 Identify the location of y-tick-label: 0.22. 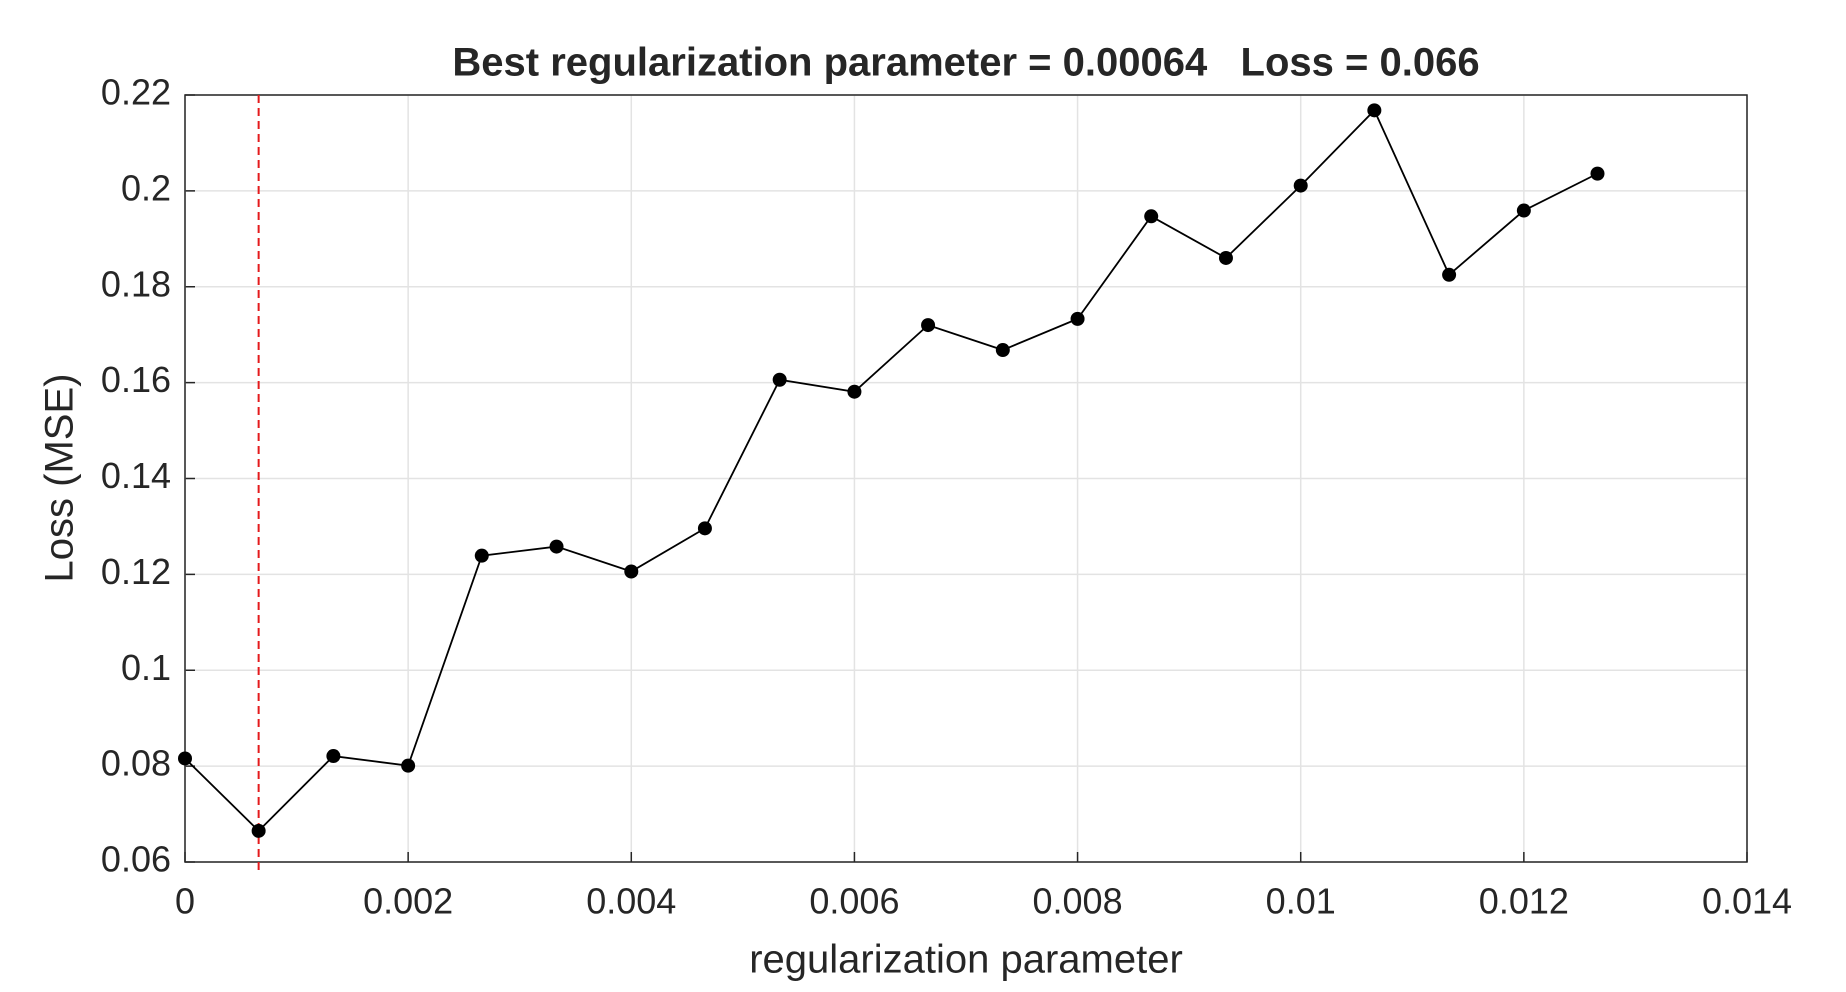
(136, 92).